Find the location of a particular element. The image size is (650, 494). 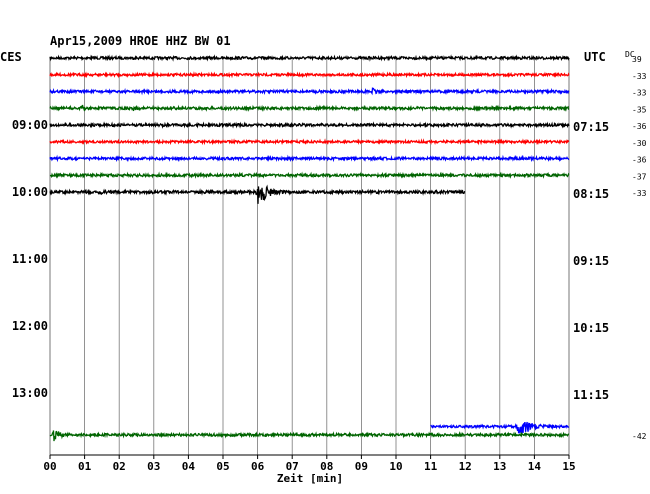

right-axis-label: UTC is located at coordinates (595, 57).